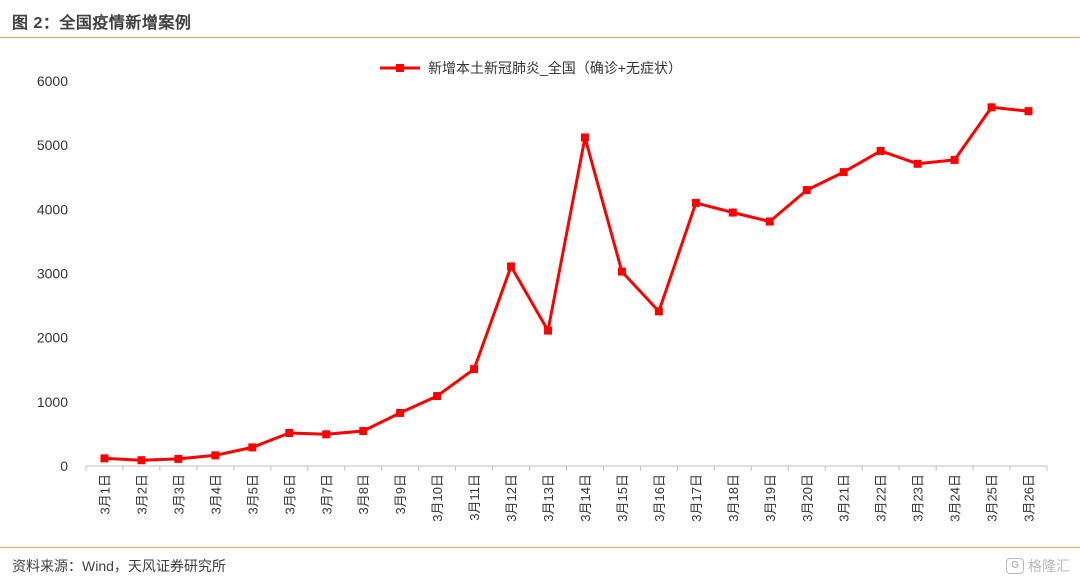  I want to click on x-tick-label: 3月9日, so click(400, 494).